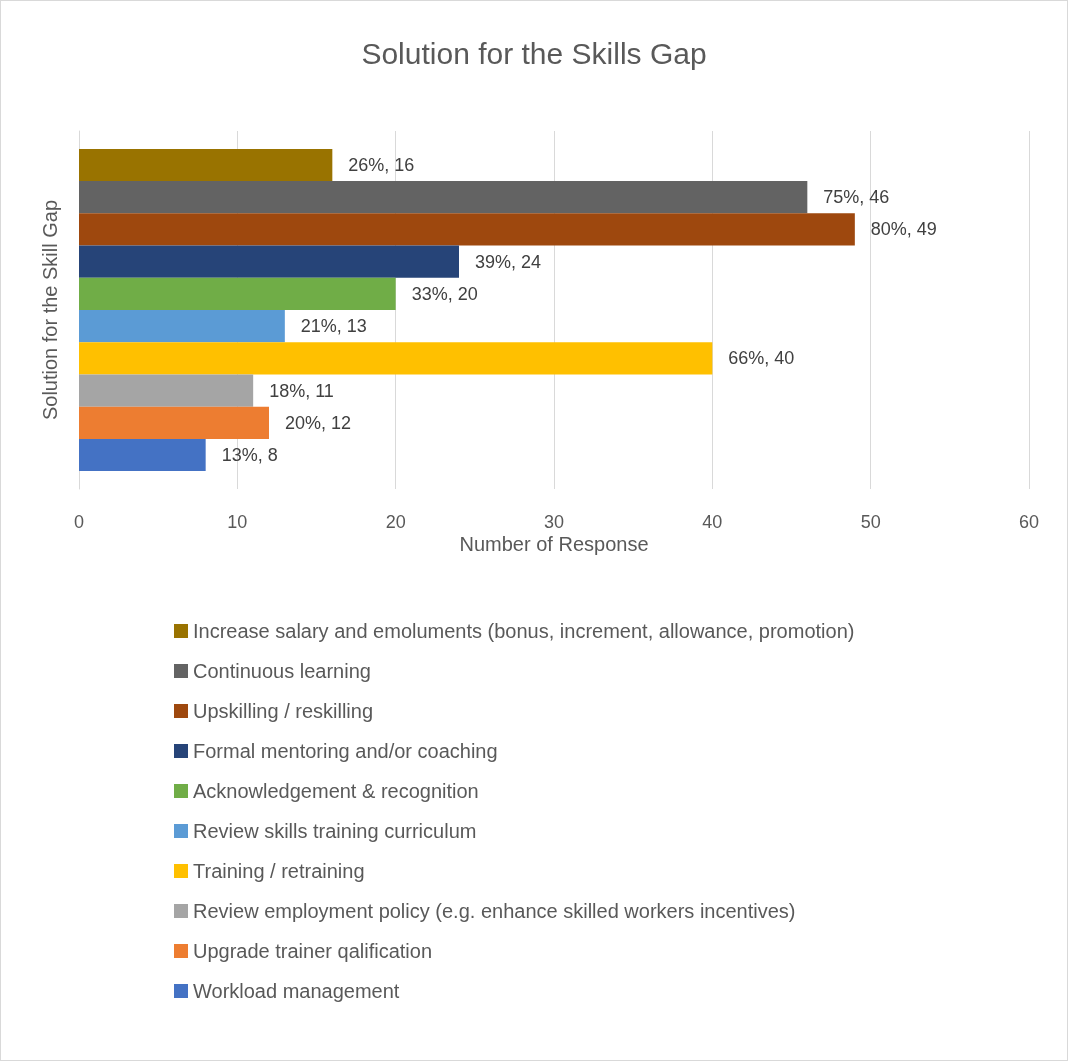 The height and width of the screenshot is (1061, 1068). What do you see at coordinates (395, 522) in the screenshot?
I see `x-tick-label: 20` at bounding box center [395, 522].